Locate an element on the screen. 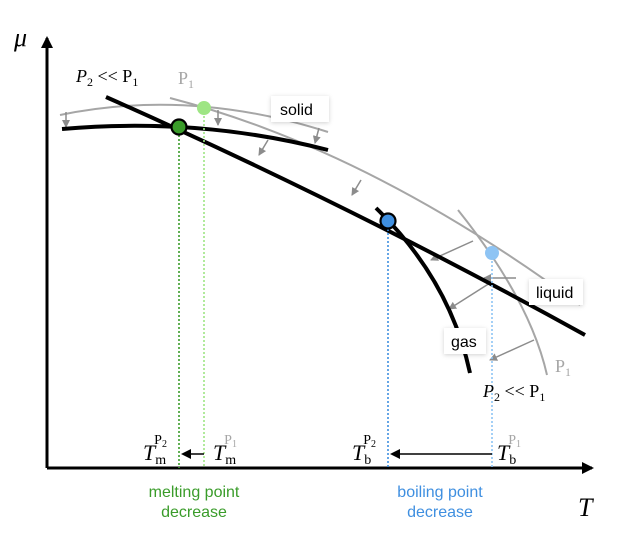 This screenshot has height=536, width=624. y-axis-label: μ is located at coordinates (20, 37).